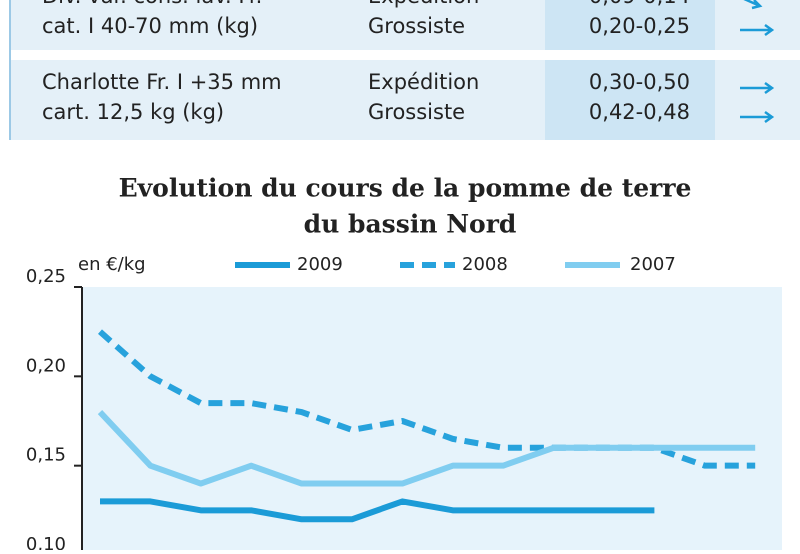  I want to click on row-separator, so click(405, 55).